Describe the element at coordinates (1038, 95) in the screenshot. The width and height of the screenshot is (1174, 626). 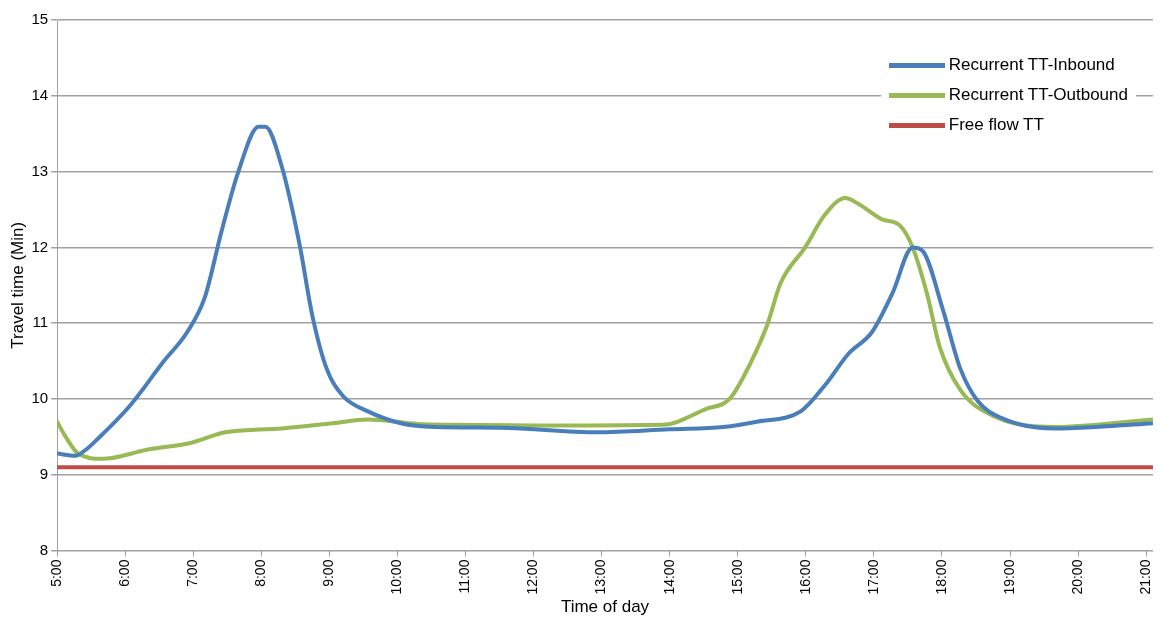
I see `legend-label: Recurrent TT-Outbound` at that location.